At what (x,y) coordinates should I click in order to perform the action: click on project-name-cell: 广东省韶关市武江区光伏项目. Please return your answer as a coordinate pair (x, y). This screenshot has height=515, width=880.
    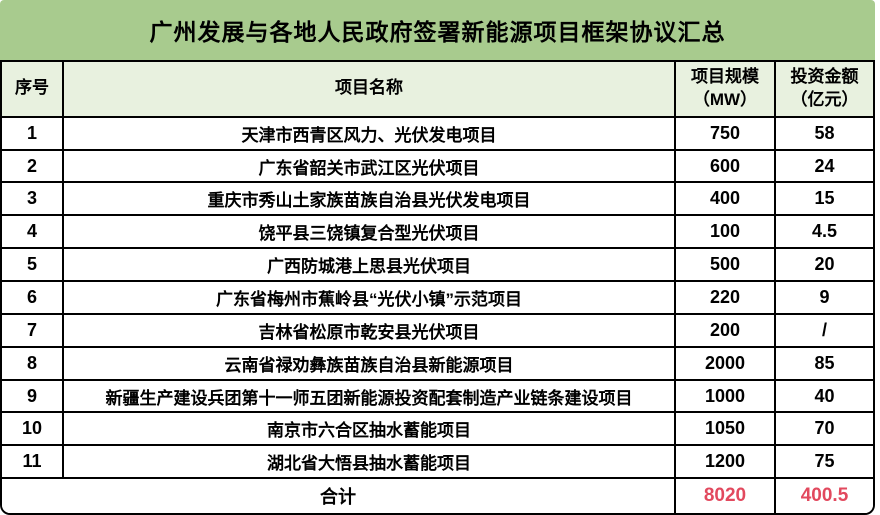
    Looking at the image, I should click on (370, 166).